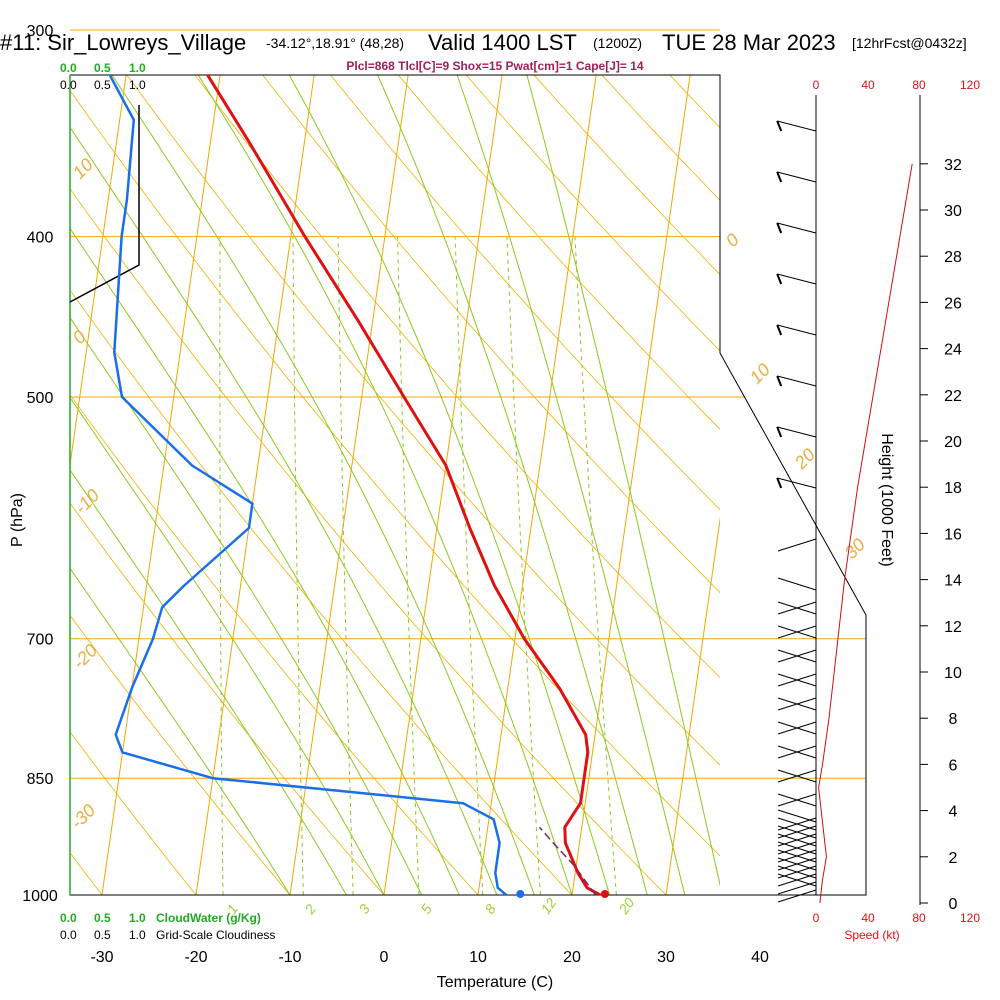 The image size is (1000, 1000). What do you see at coordinates (429, 957) in the screenshot?
I see `temperature-ticks: -30 -20 -10 0 10 20 30 40` at bounding box center [429, 957].